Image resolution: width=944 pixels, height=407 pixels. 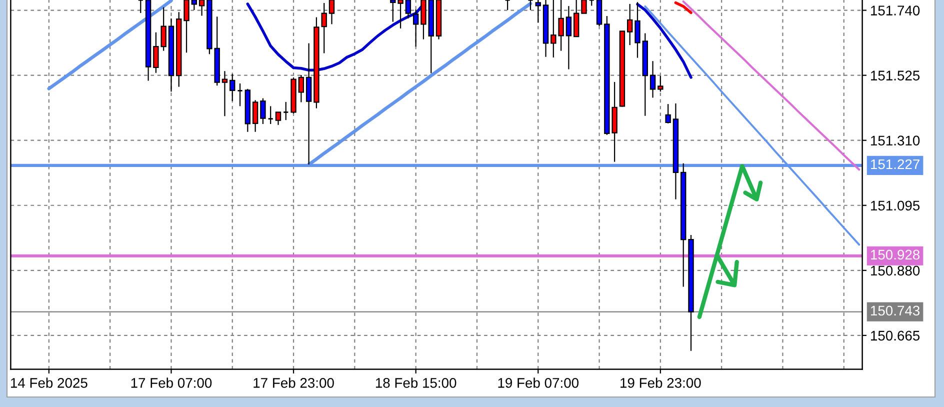 What do you see at coordinates (895, 141) in the screenshot?
I see `y-tick-label: 151.310` at bounding box center [895, 141].